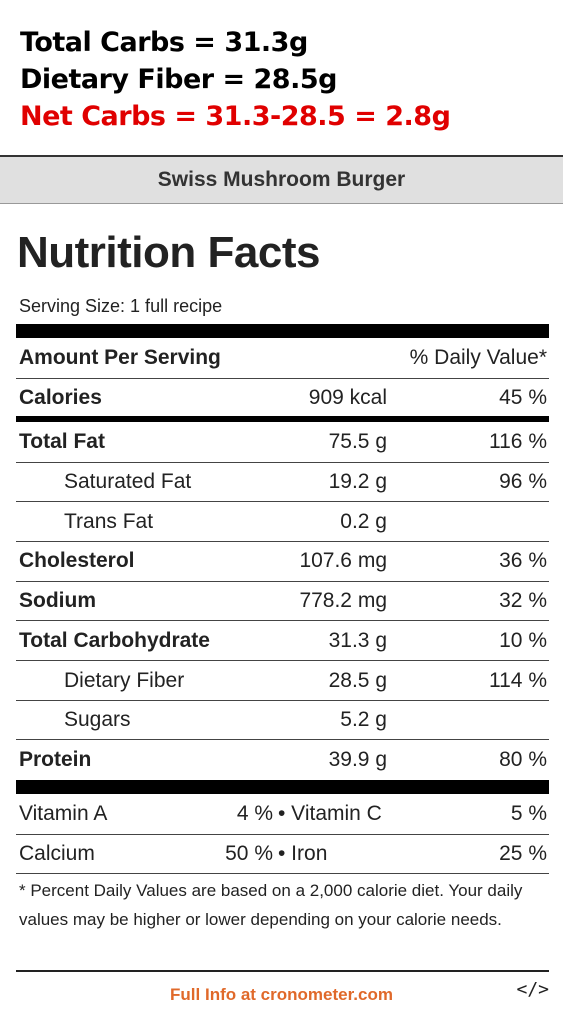  Describe the element at coordinates (347, 397) in the screenshot. I see `nutrient-amount: 909 kcal` at that location.